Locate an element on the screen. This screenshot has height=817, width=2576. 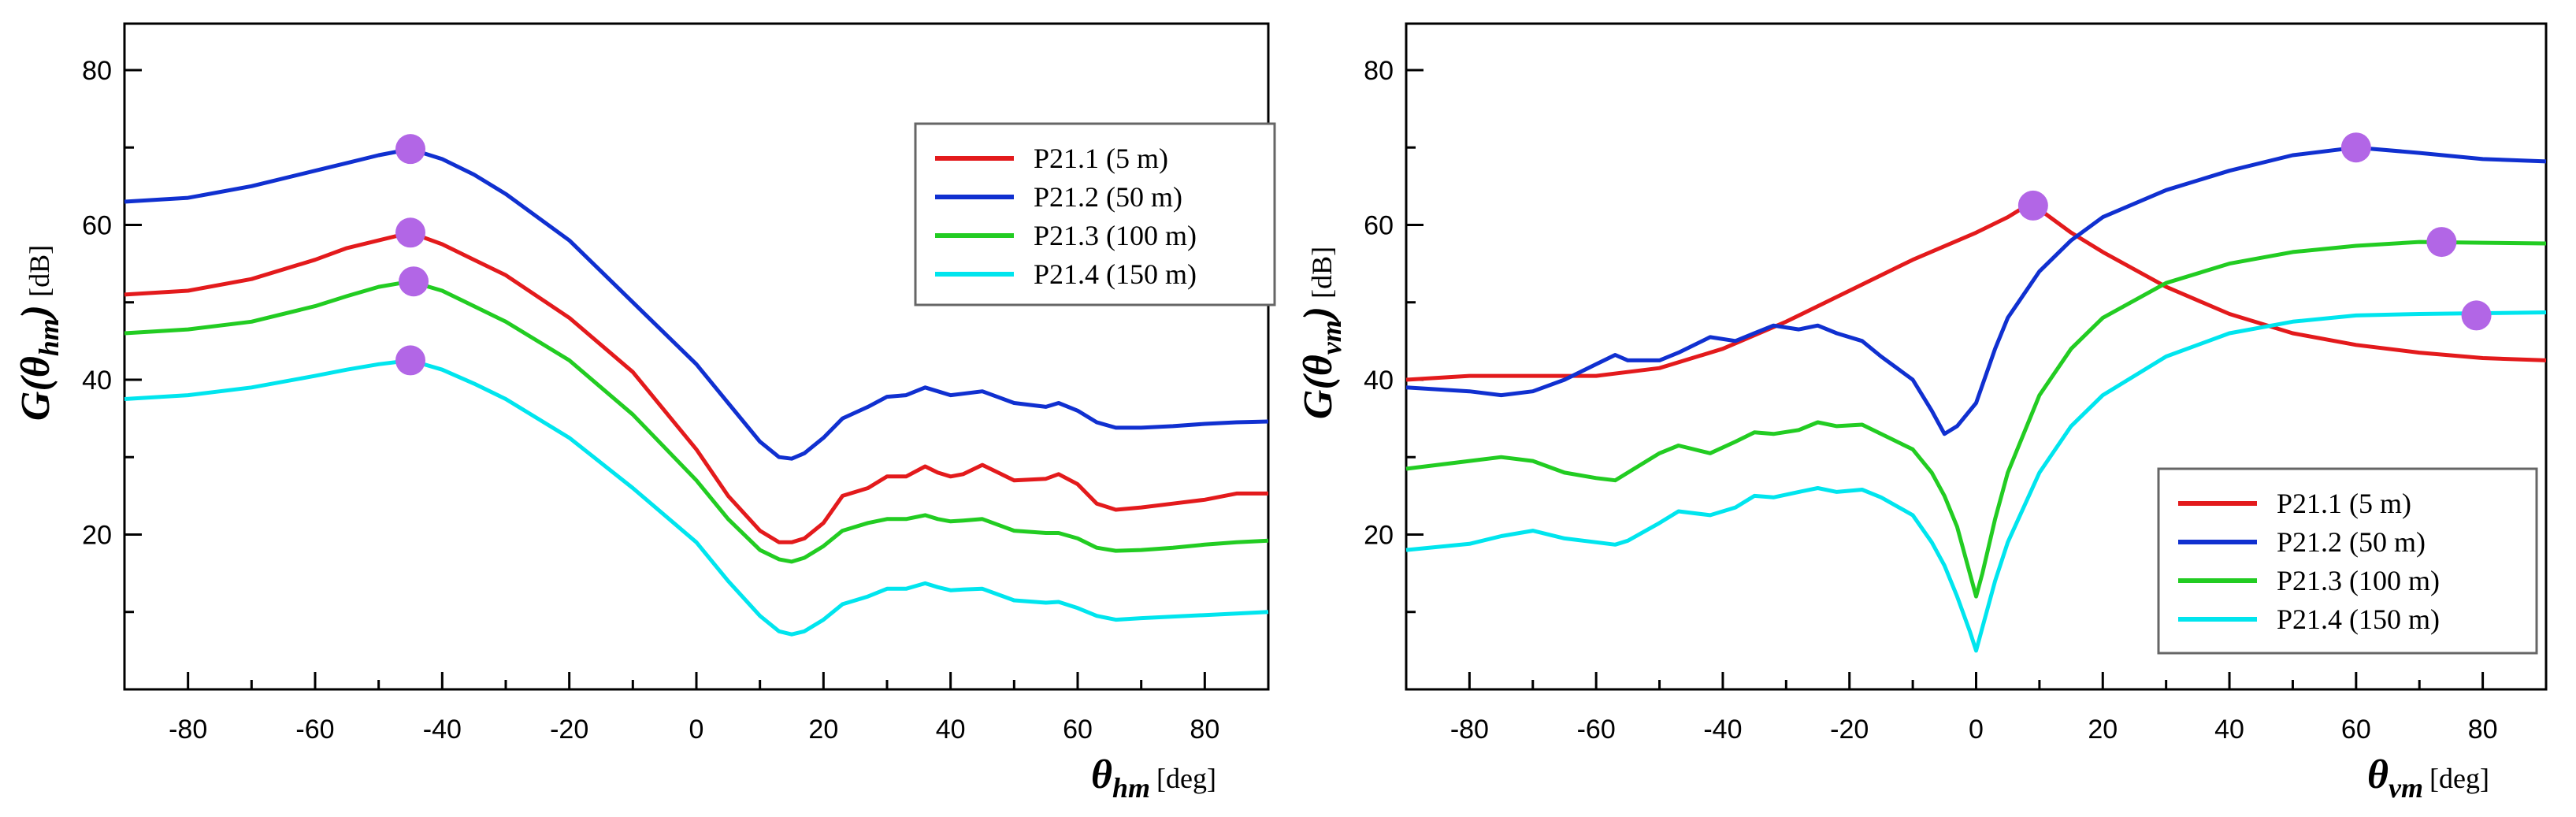
legend-box is located at coordinates (2347, 561).